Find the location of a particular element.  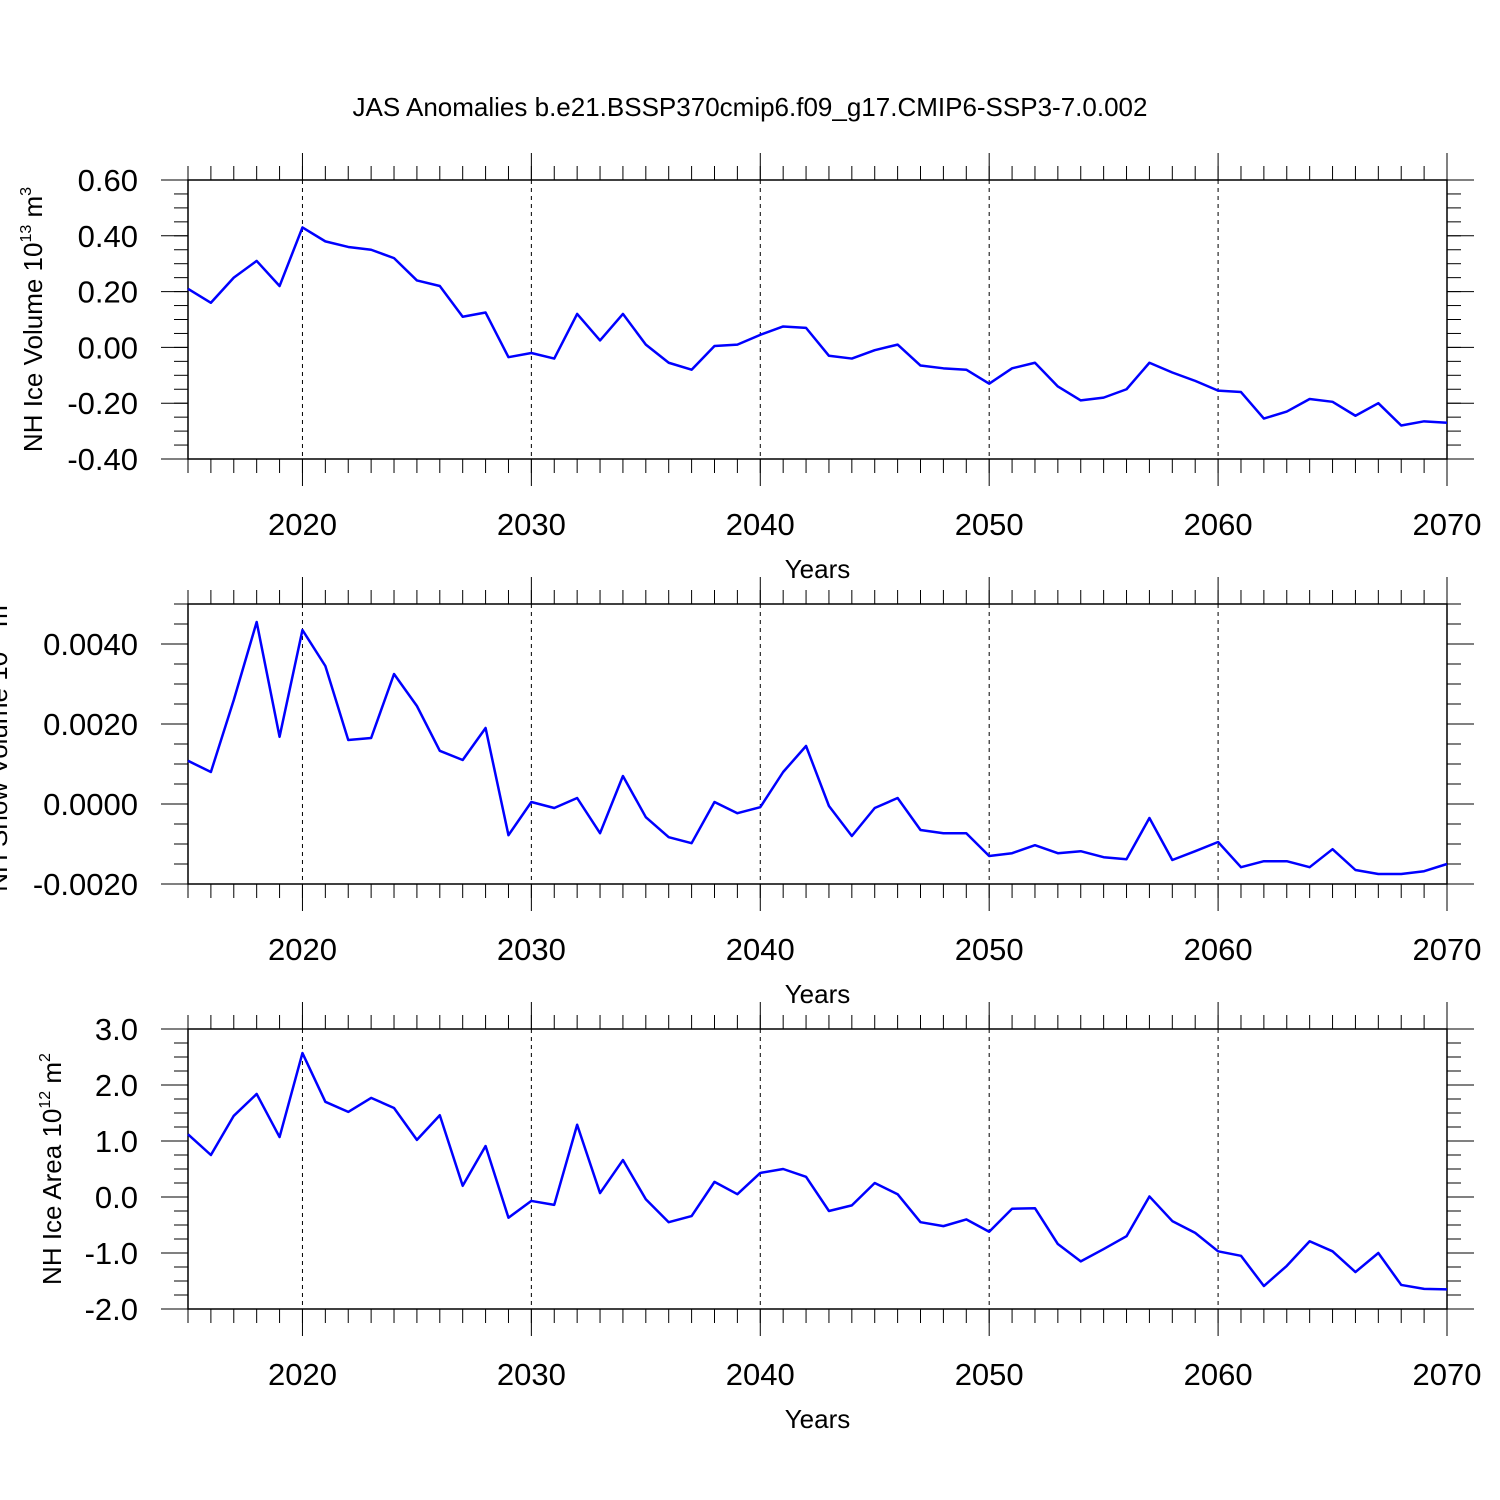

y-tick-label: 0.20 is located at coordinates (108, 292).